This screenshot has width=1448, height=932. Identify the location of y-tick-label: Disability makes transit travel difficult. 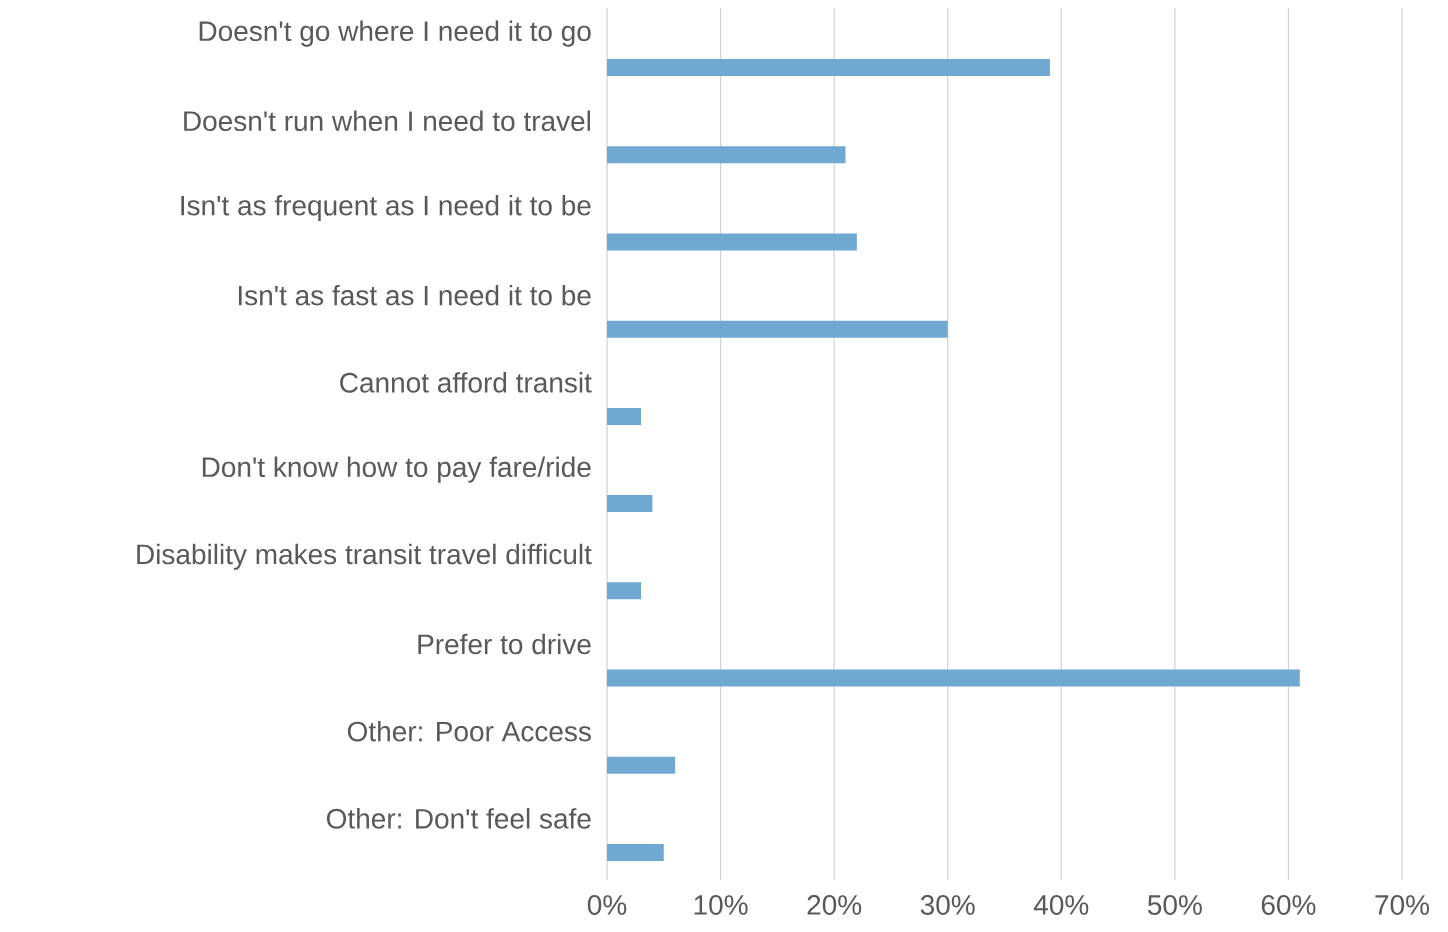
(364, 556).